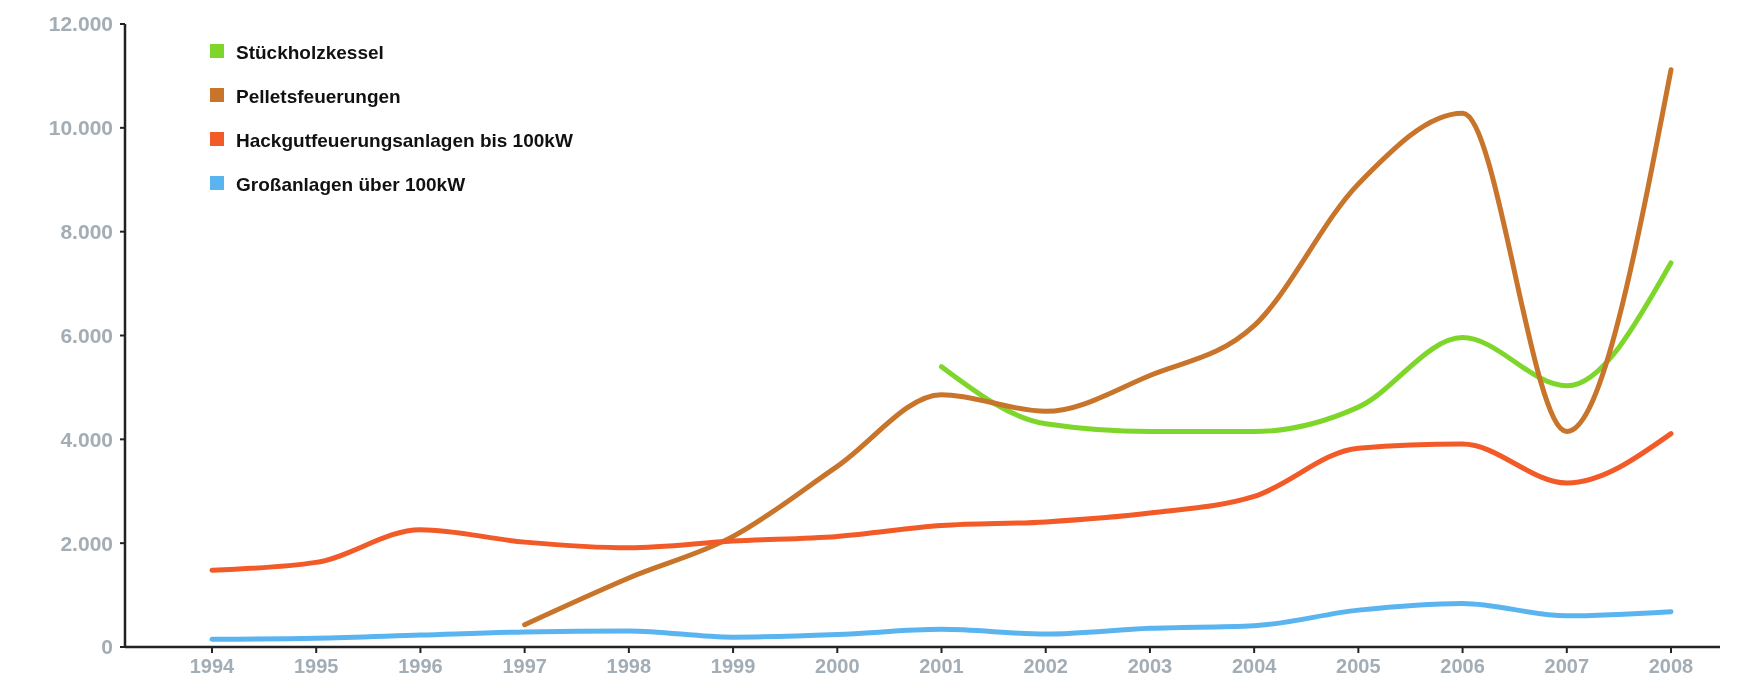 The height and width of the screenshot is (688, 1753). Describe the element at coordinates (837, 666) in the screenshot. I see `x-tick-label: 2000` at that location.